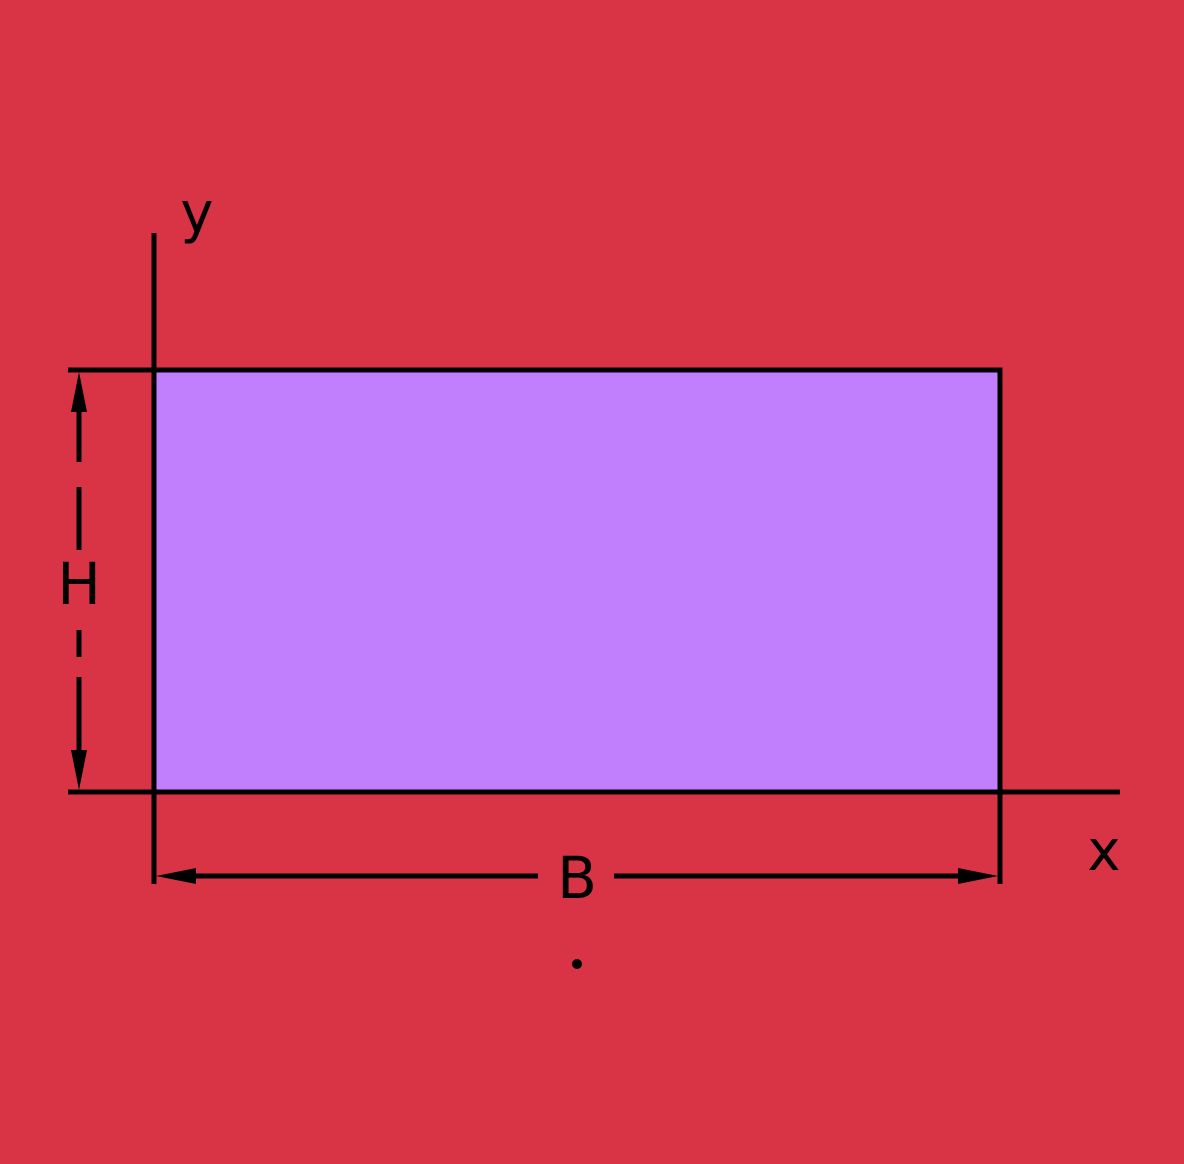  I want to click on width-label: B, so click(577, 878).